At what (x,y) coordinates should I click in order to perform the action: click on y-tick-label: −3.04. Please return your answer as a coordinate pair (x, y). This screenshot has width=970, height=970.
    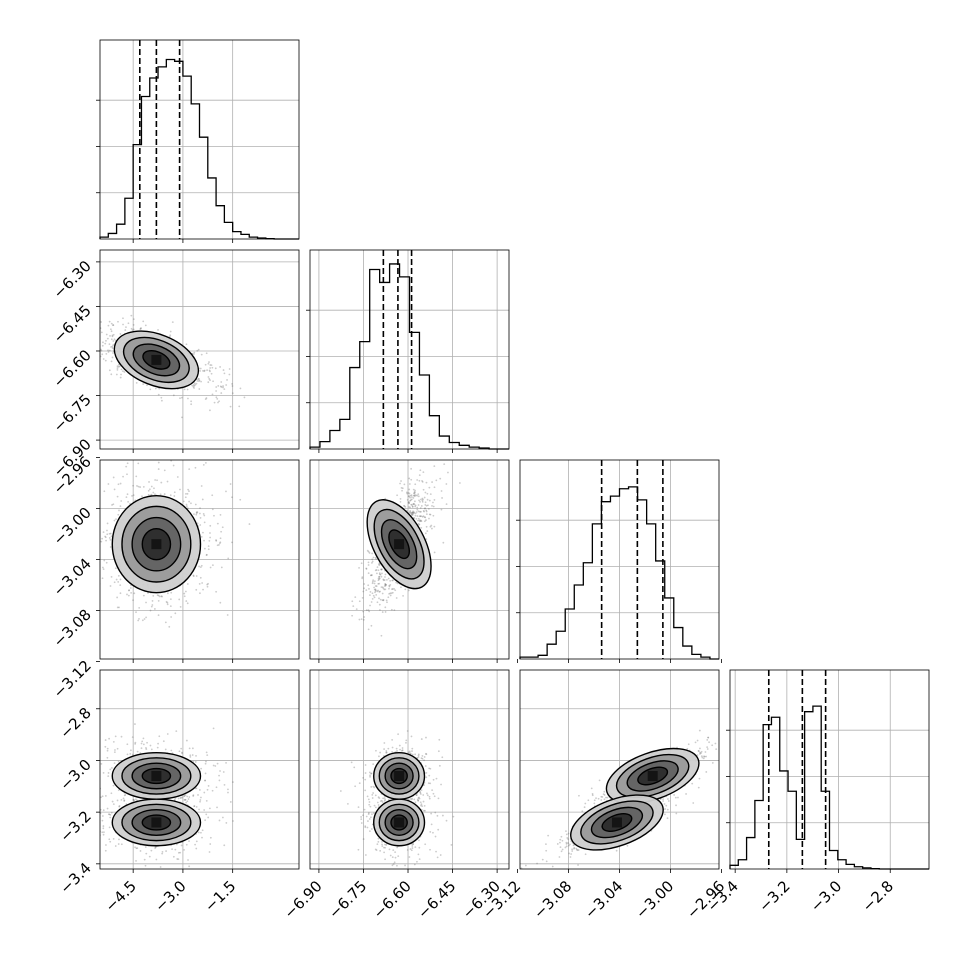
    Looking at the image, I should click on (72, 577).